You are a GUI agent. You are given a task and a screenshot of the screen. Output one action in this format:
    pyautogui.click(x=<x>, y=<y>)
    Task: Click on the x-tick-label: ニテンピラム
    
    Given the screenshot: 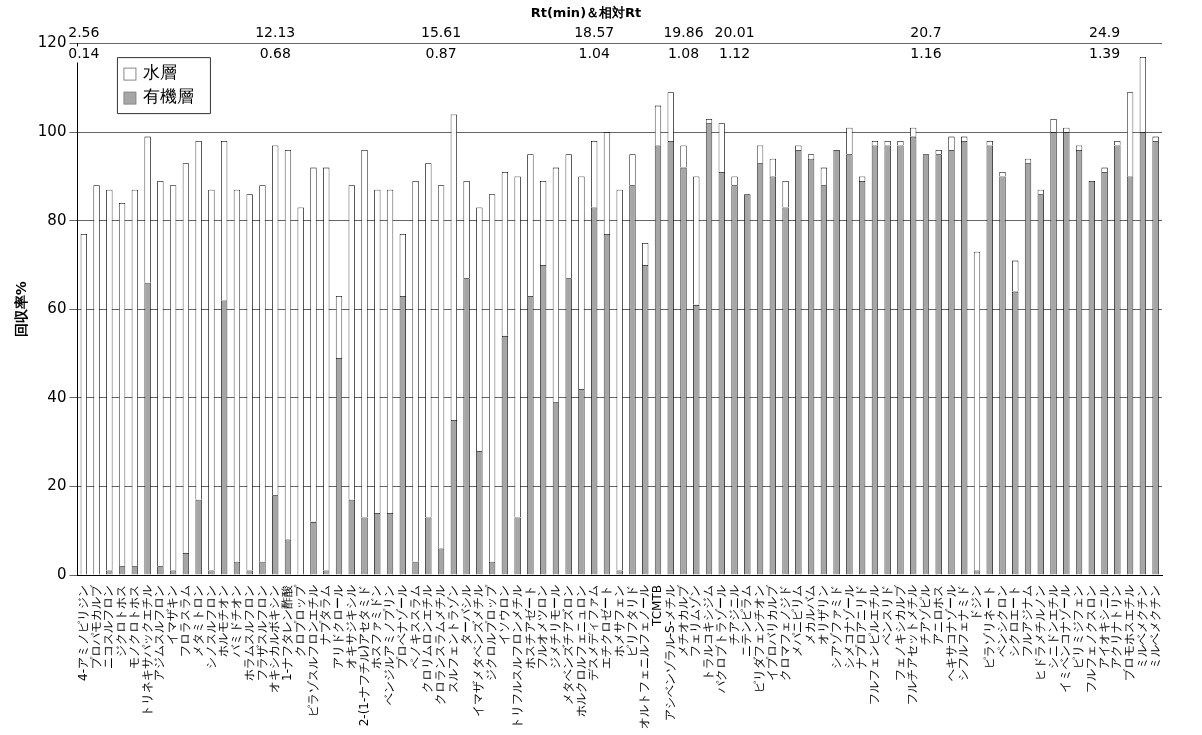 What is the action you would take?
    pyautogui.click(x=746, y=621)
    